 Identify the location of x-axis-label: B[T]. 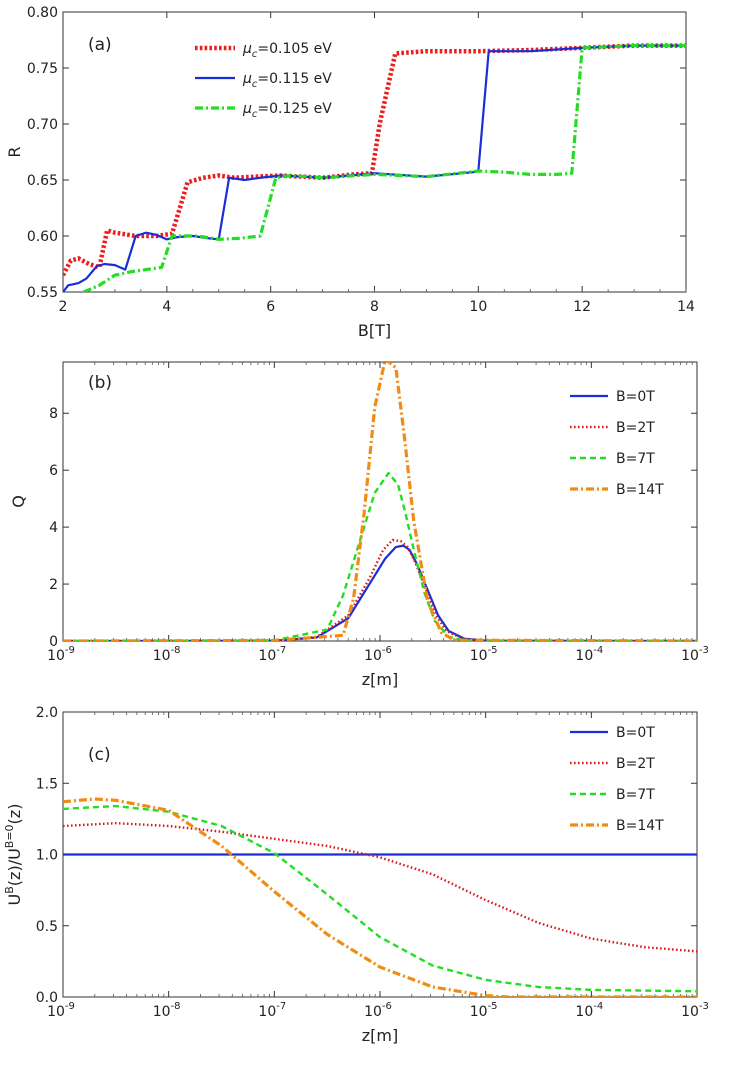
(374, 330).